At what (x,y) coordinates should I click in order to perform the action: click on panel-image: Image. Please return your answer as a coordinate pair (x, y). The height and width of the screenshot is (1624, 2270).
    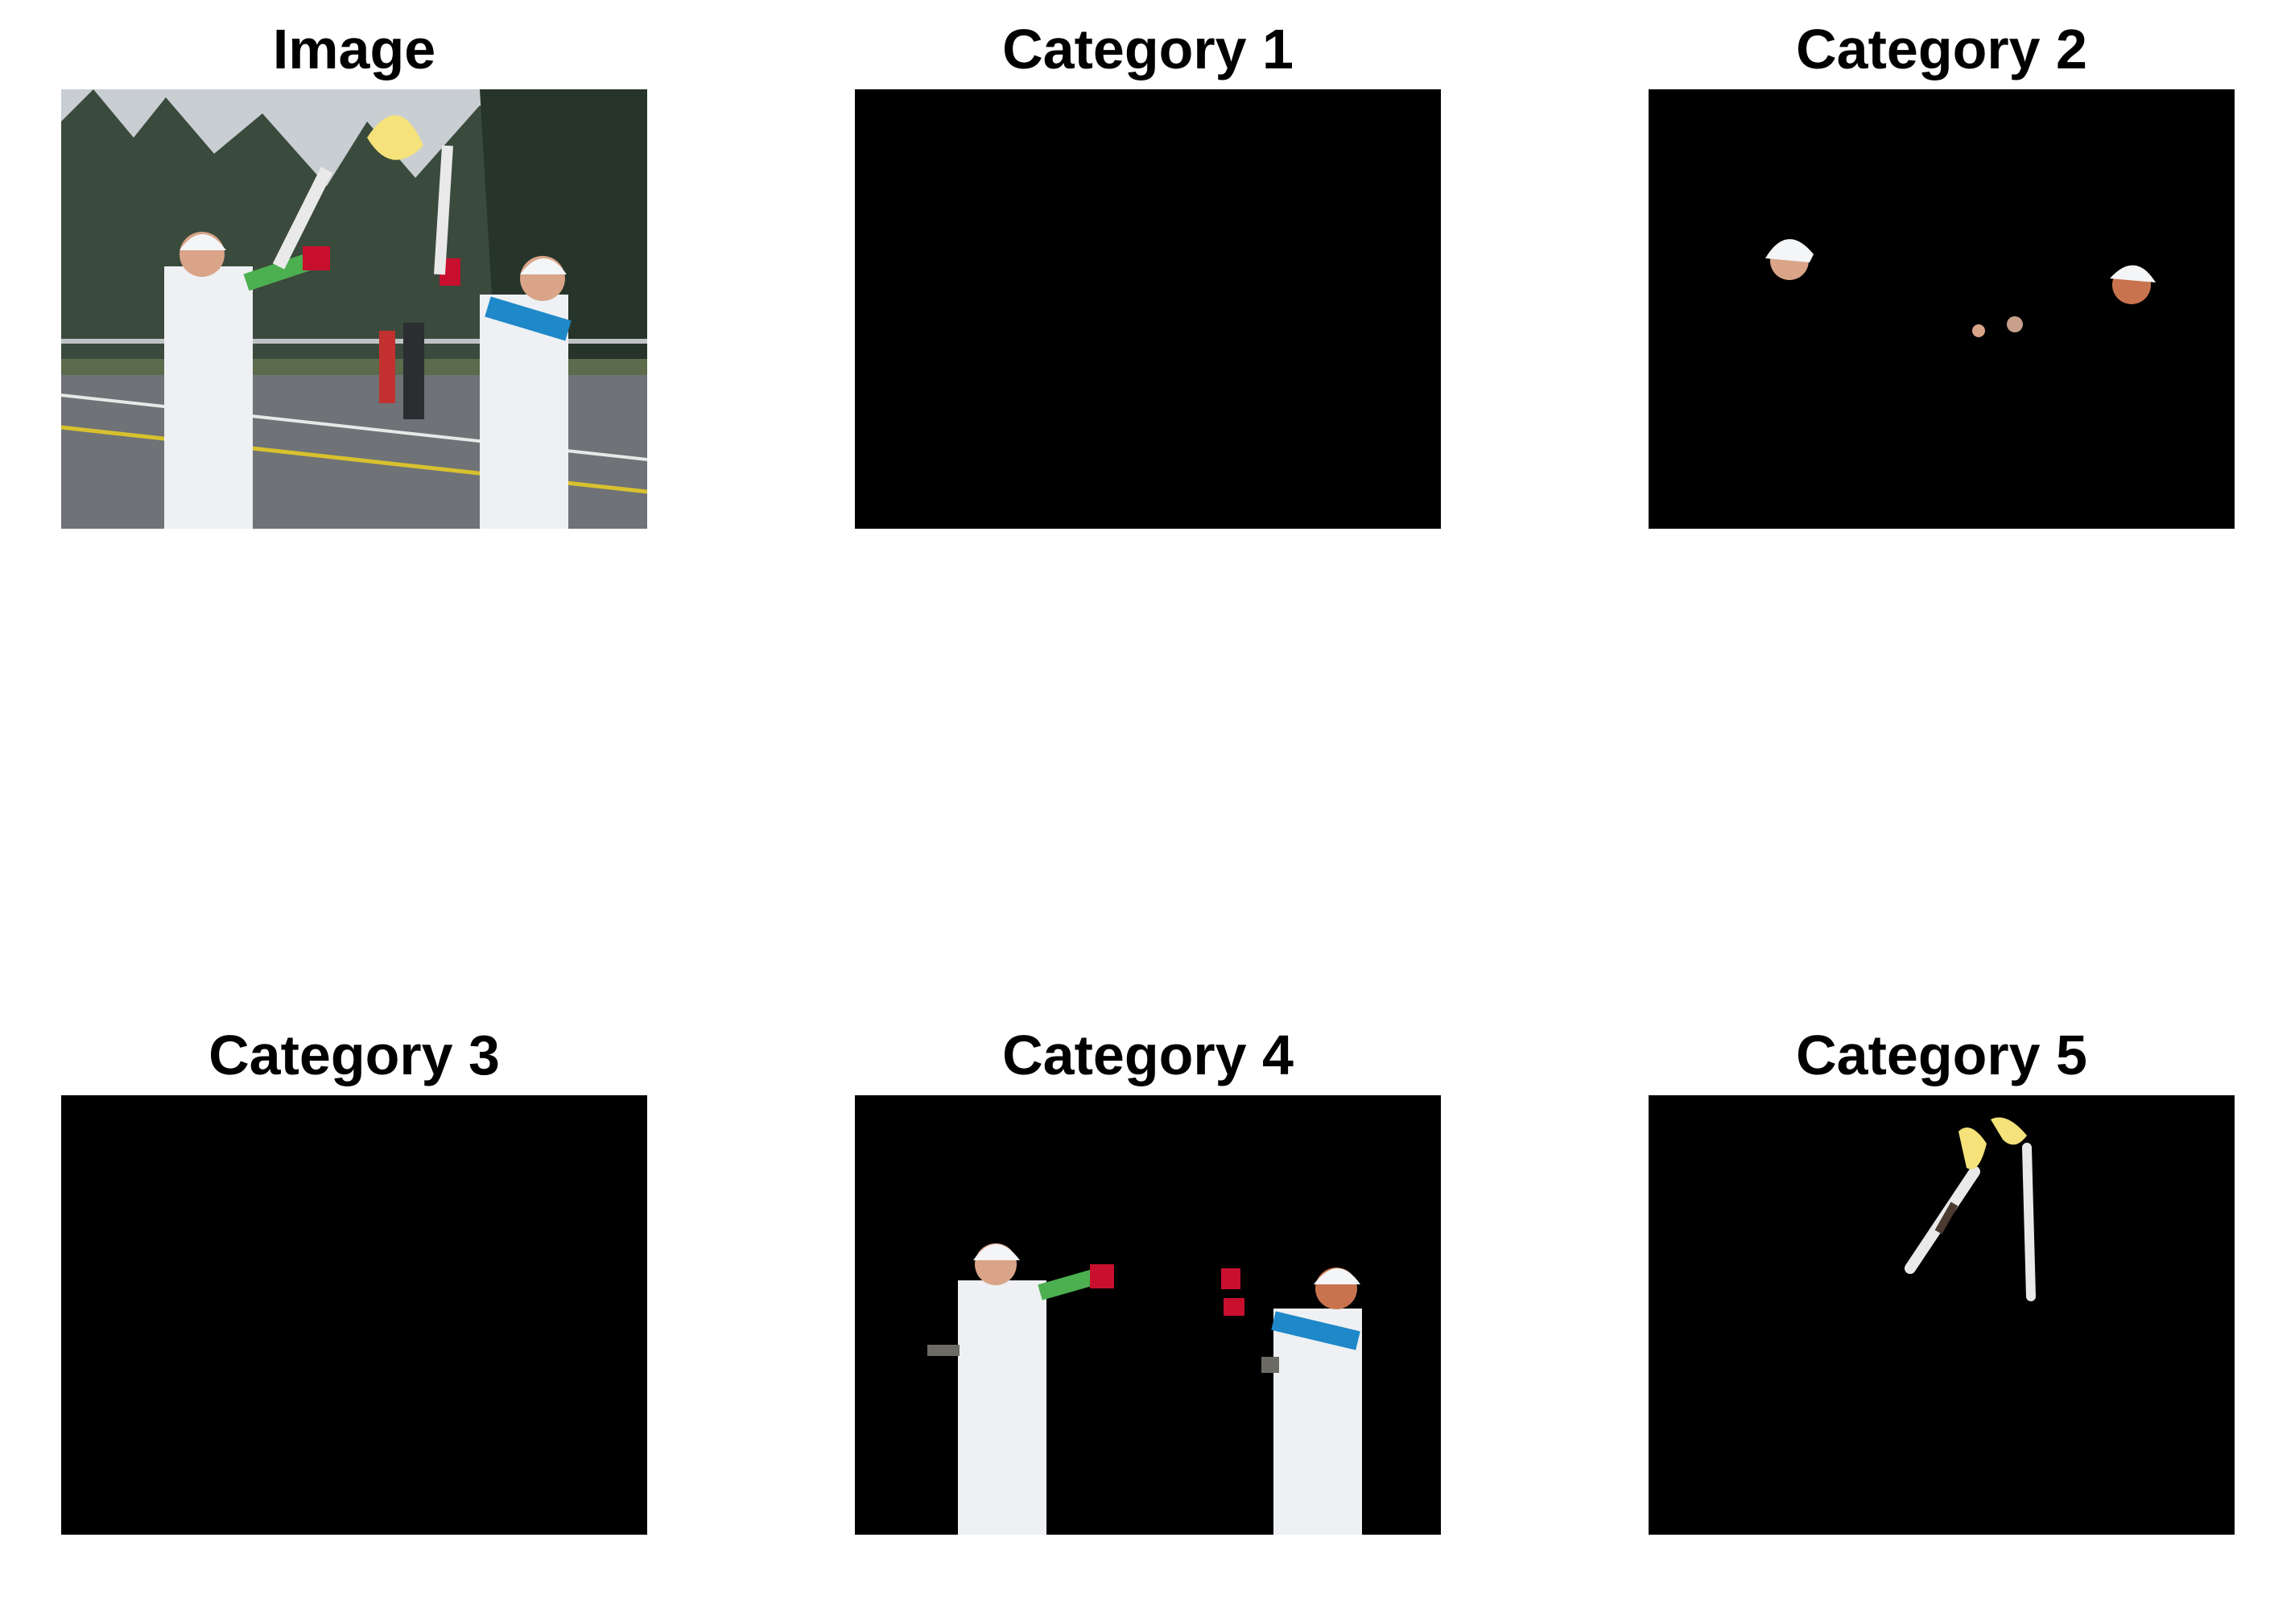
    Looking at the image, I should click on (354, 277).